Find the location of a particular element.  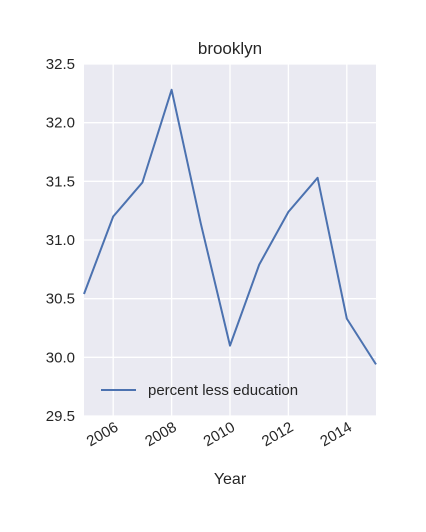

legend: percent less education is located at coordinates (199, 390).